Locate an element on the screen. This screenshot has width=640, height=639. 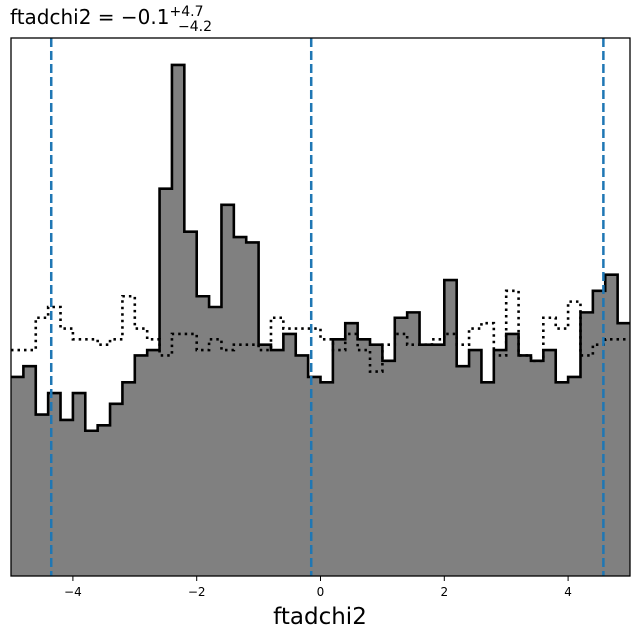
x-tick-label: −4 is located at coordinates (73, 592).